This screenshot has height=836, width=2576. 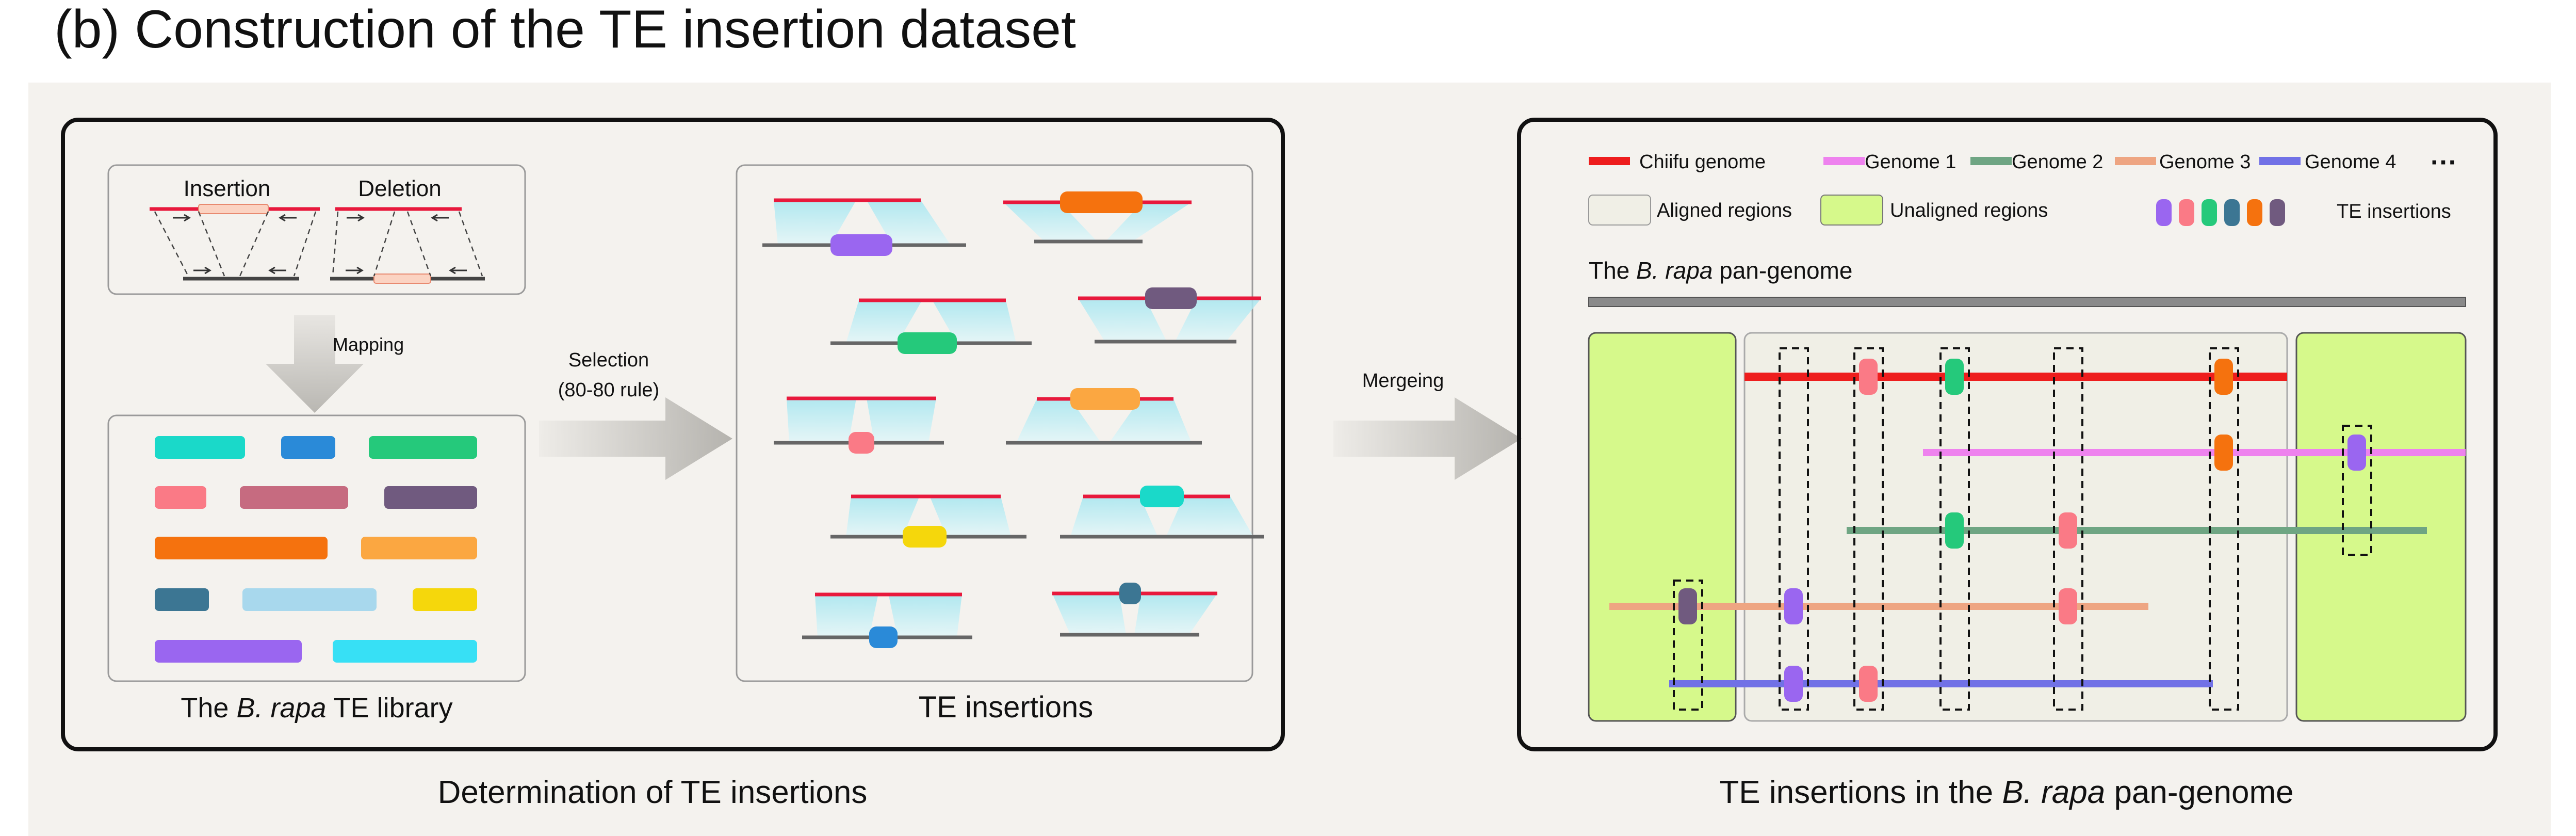 What do you see at coordinates (1428, 438) in the screenshot?
I see `merging-arrow` at bounding box center [1428, 438].